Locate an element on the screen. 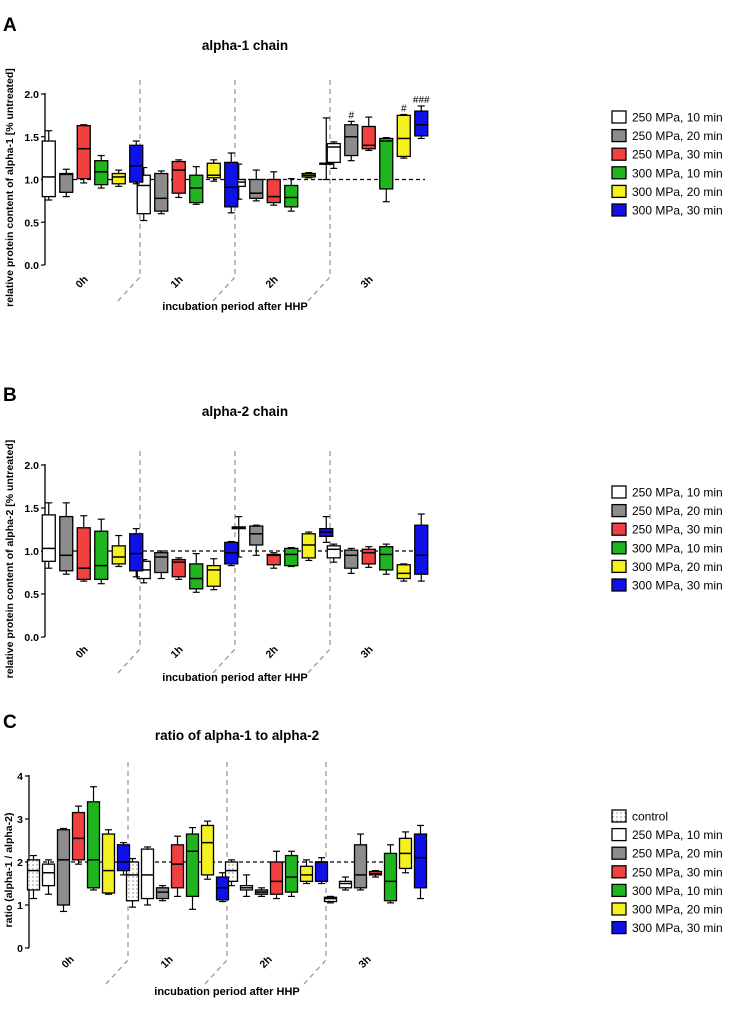 This screenshot has height=1026, width=740. box-250-mpa-20-min: # is located at coordinates (351, 136).